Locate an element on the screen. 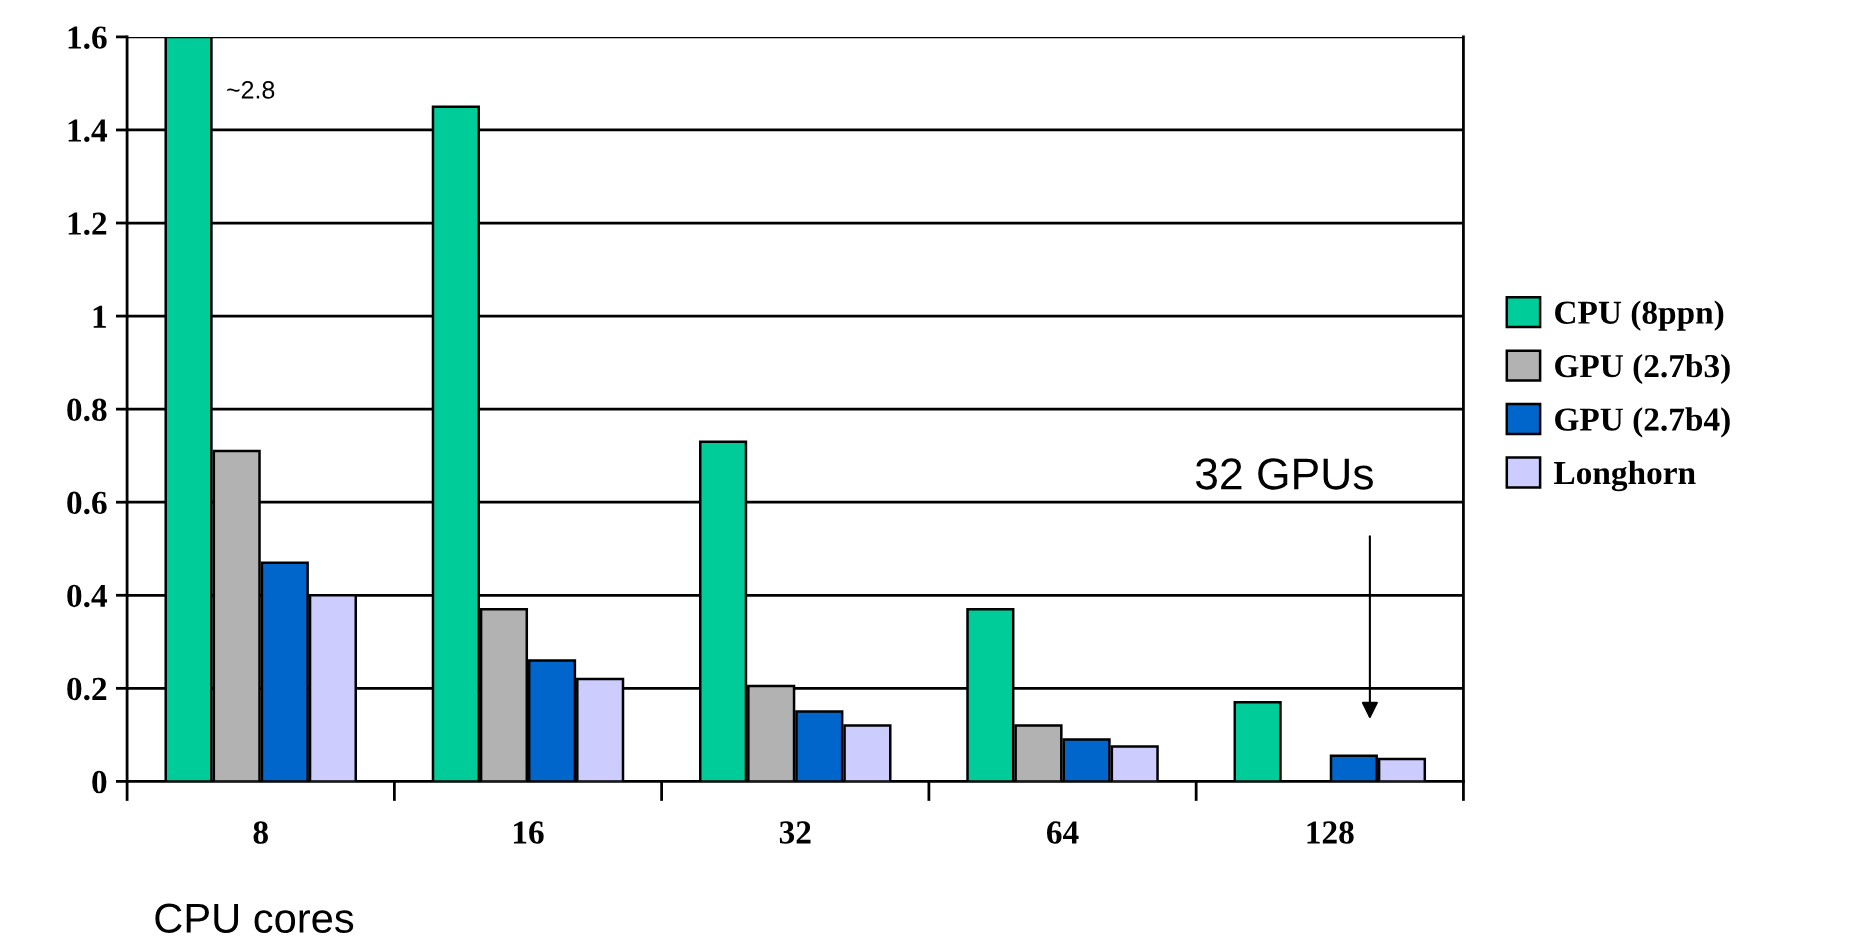  y-tick-label: 1 is located at coordinates (99, 316).